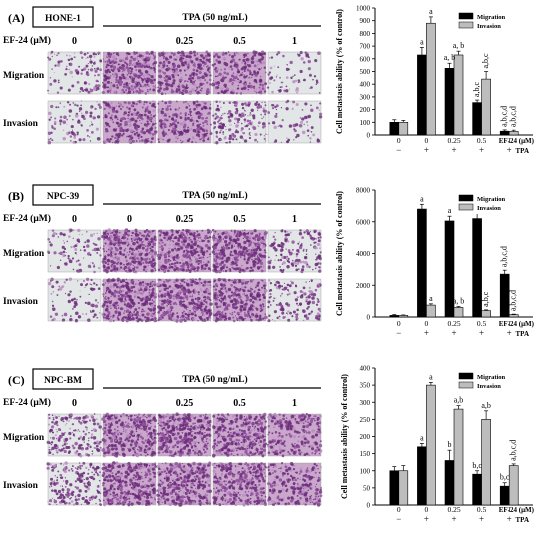  Describe the element at coordinates (16, 18) in the screenshot. I see `panel-letter: (A)` at that location.